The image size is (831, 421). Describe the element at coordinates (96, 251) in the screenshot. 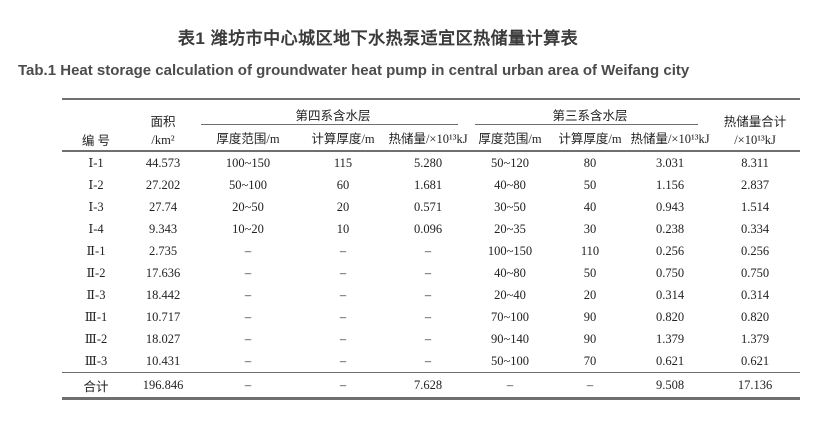

I see `cell-no: Ⅱ-1` at that location.